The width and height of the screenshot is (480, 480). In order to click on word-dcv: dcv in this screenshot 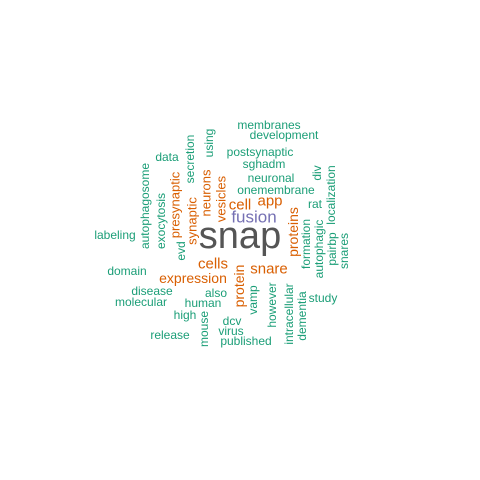, I will do `click(232, 321)`.